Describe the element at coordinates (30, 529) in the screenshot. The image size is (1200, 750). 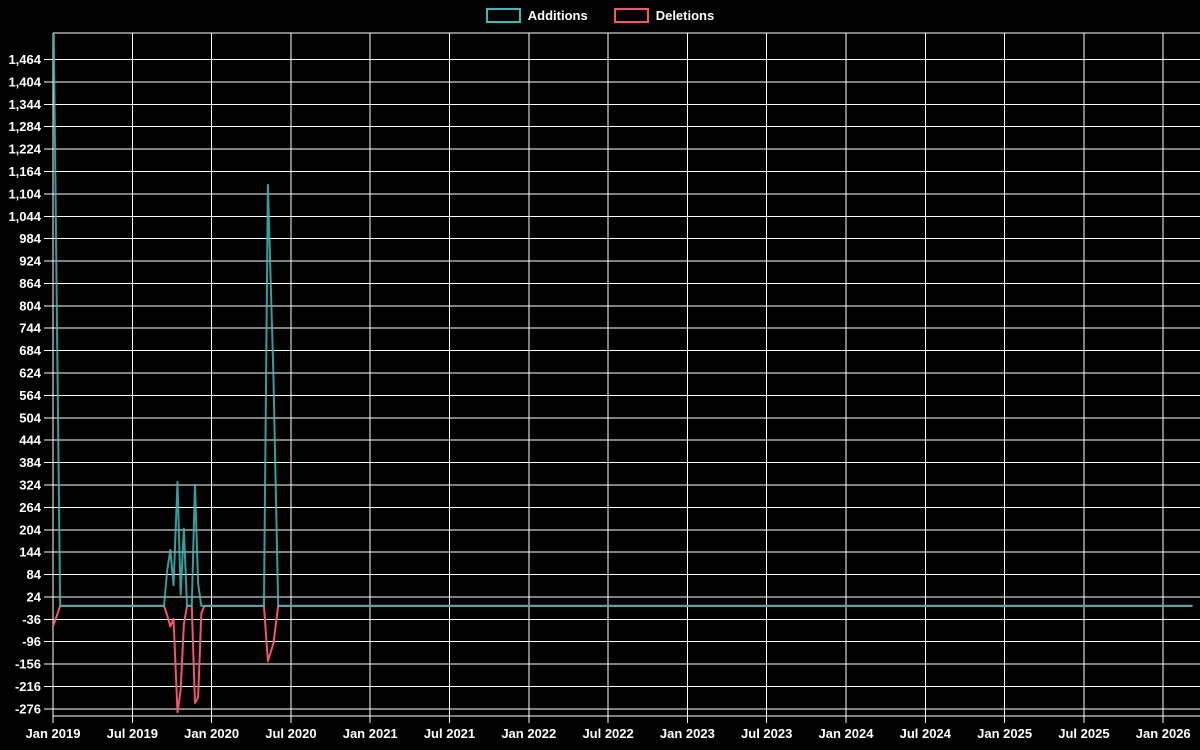
I see `y-tick-label: 204` at that location.